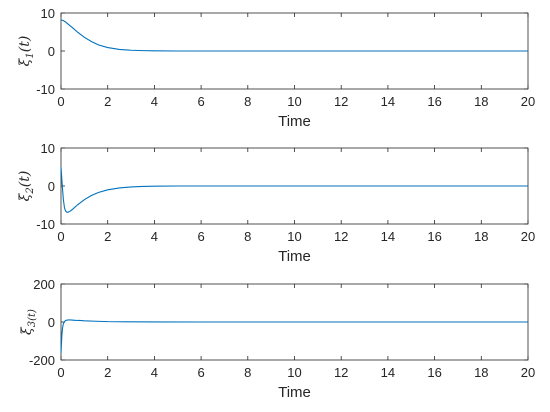 Image resolution: width=550 pixels, height=412 pixels. What do you see at coordinates (44, 284) in the screenshot?
I see `y-tick-label: 200` at bounding box center [44, 284].